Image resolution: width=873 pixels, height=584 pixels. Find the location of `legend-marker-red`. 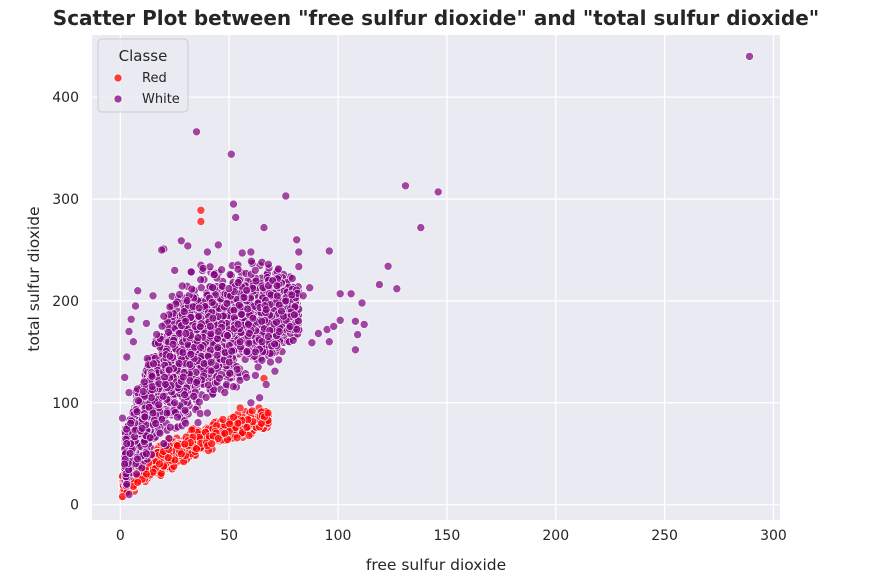

legend-marker-red is located at coordinates (118, 78).